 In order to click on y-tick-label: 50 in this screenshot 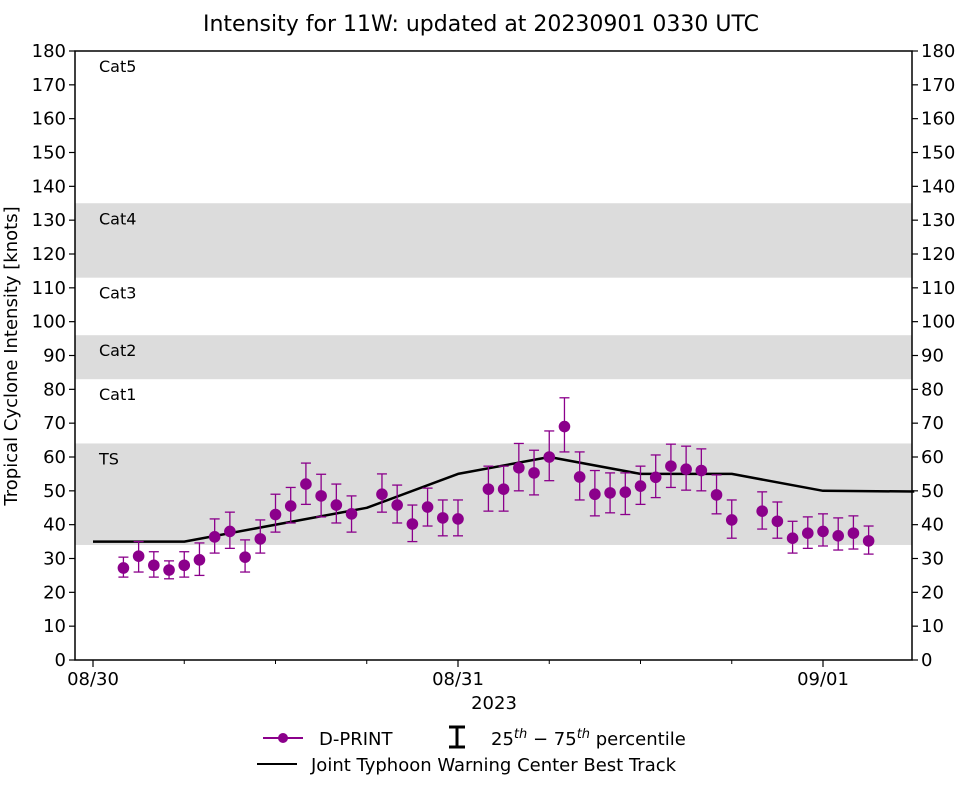, I will do `click(54, 491)`.